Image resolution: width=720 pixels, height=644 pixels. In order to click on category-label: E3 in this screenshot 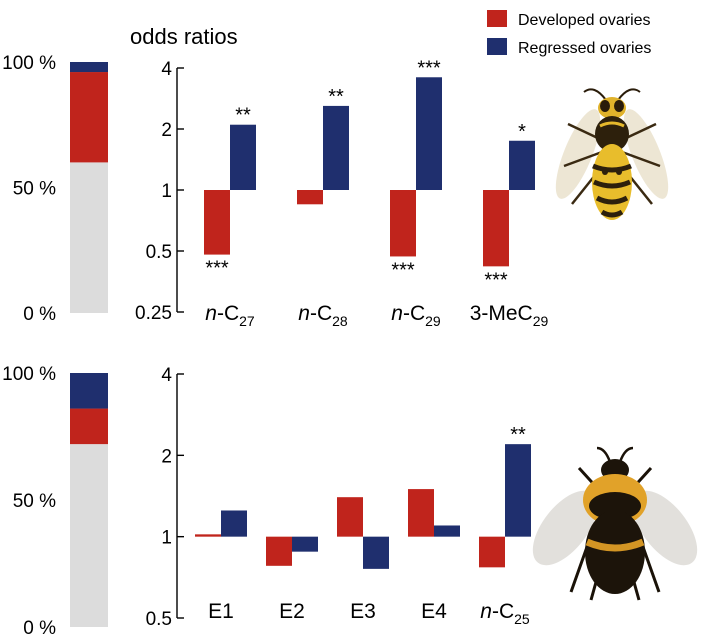, I will do `click(363, 611)`.